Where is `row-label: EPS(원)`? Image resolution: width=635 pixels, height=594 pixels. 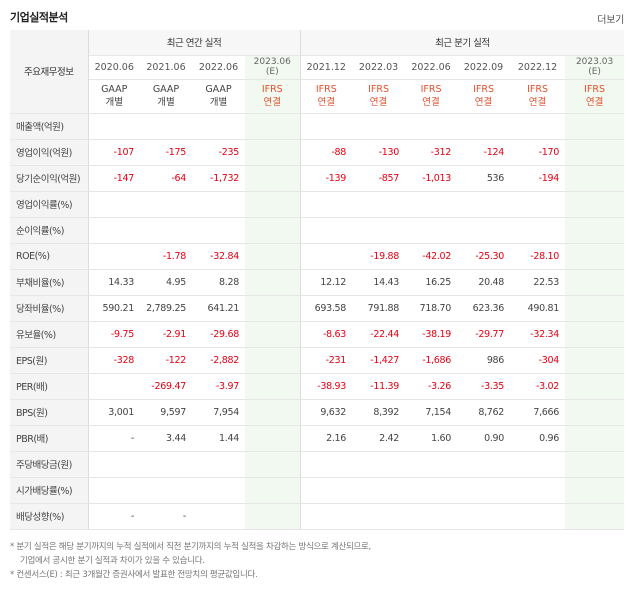 row-label: EPS(원) is located at coordinates (49, 360).